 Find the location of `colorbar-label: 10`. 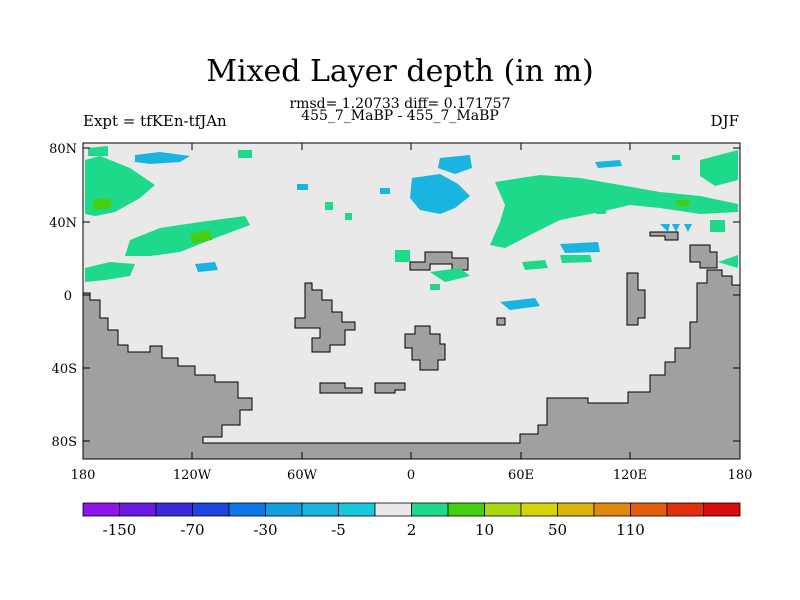

colorbar-label: 10 is located at coordinates (484, 530).